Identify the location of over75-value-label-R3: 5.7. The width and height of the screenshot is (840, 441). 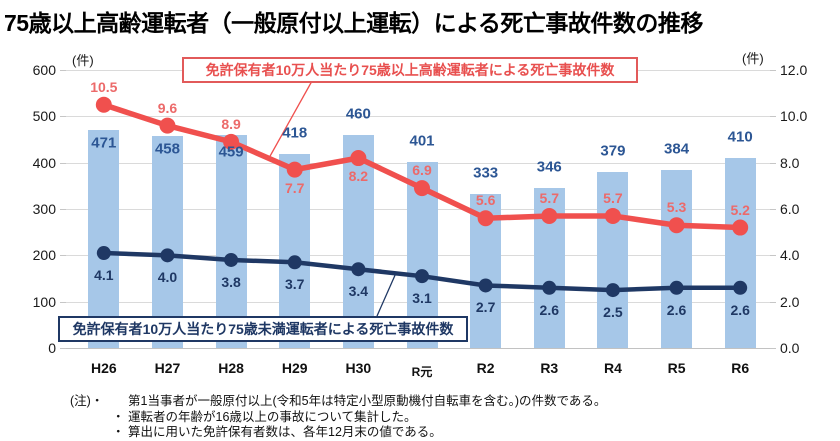
(549, 197).